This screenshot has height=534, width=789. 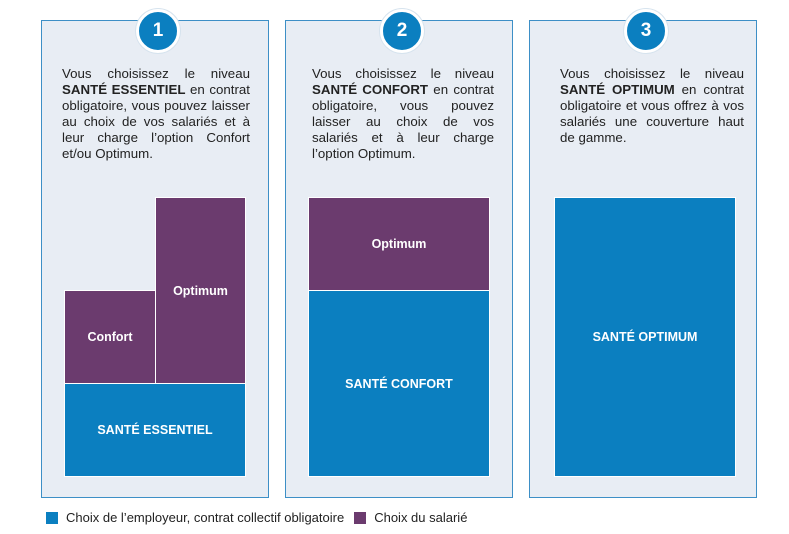 I want to click on panel-1-text-bold: SANTÉ ESSENTIEL, so click(x=124, y=89).